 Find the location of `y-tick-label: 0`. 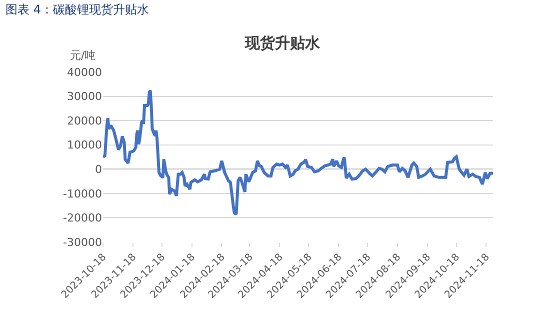

y-tick-label: 0 is located at coordinates (98, 169).